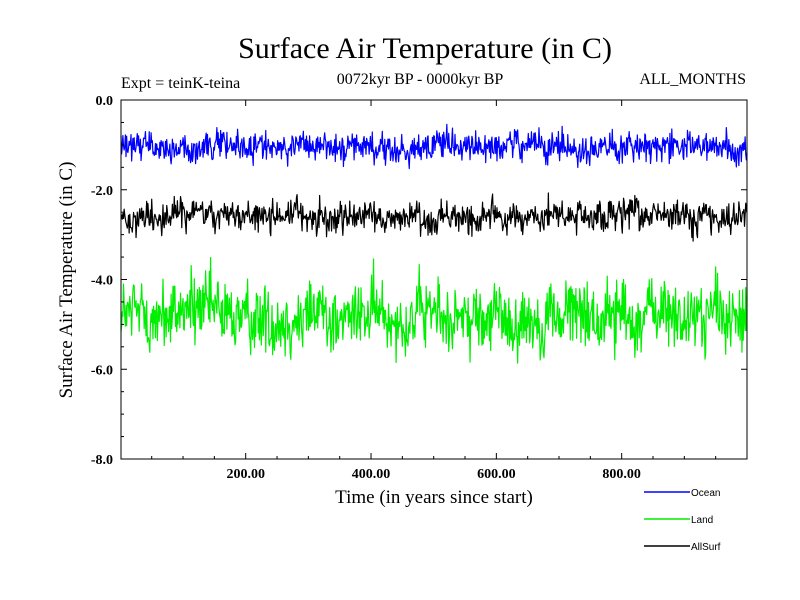 This screenshot has width=800, height=600. Describe the element at coordinates (706, 547) in the screenshot. I see `legend-label-allsurf: AllSurf` at that location.